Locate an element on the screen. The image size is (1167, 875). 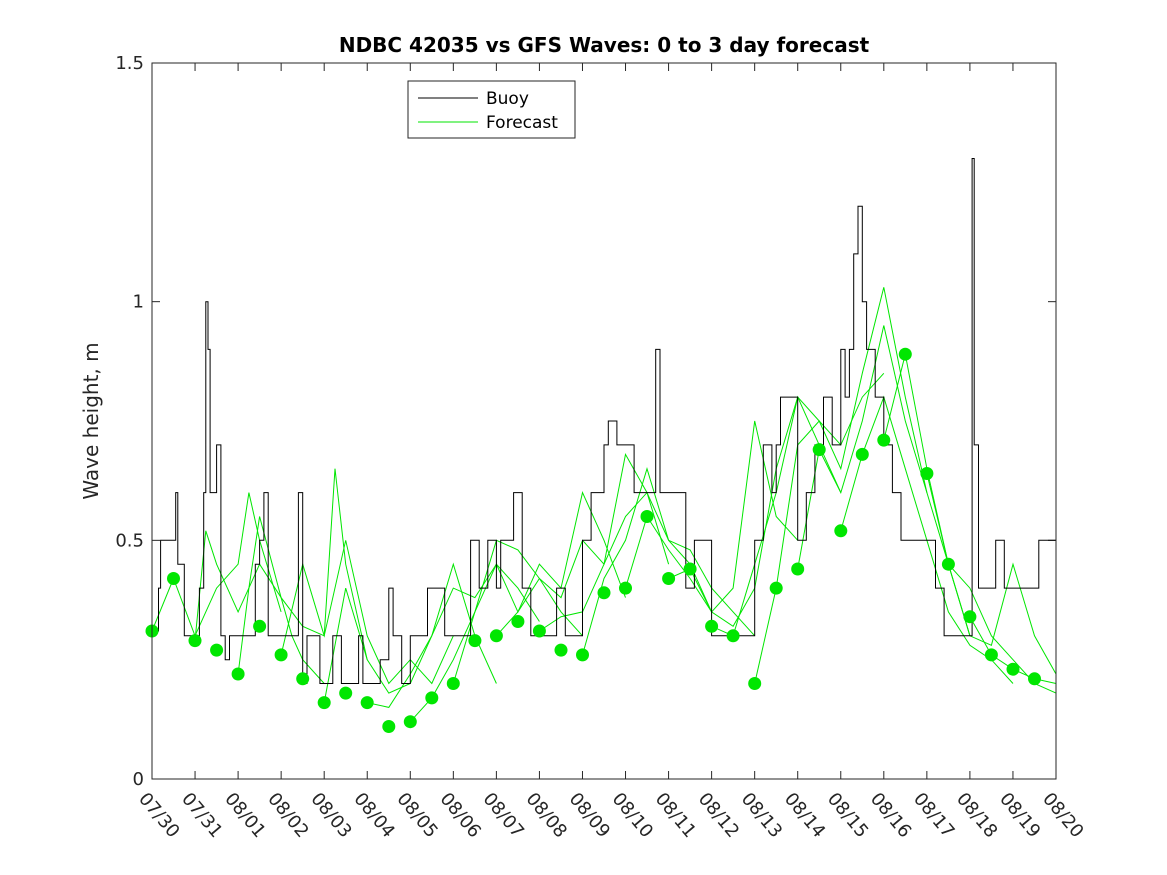
legend-forecast-label: Forecast is located at coordinates (522, 123).